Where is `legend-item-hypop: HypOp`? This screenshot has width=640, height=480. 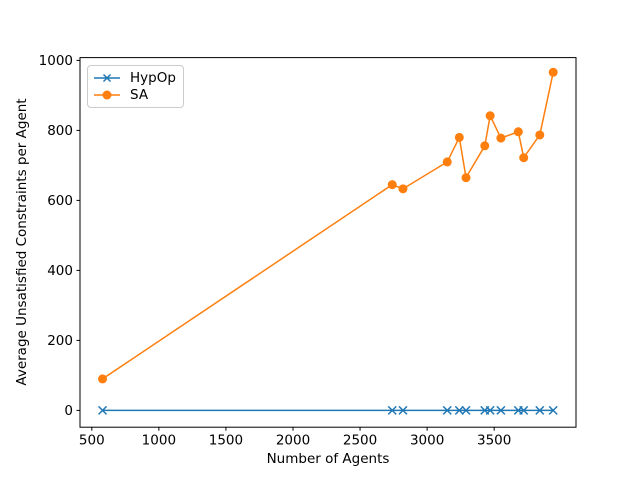
legend-item-hypop: HypOp is located at coordinates (135, 78).